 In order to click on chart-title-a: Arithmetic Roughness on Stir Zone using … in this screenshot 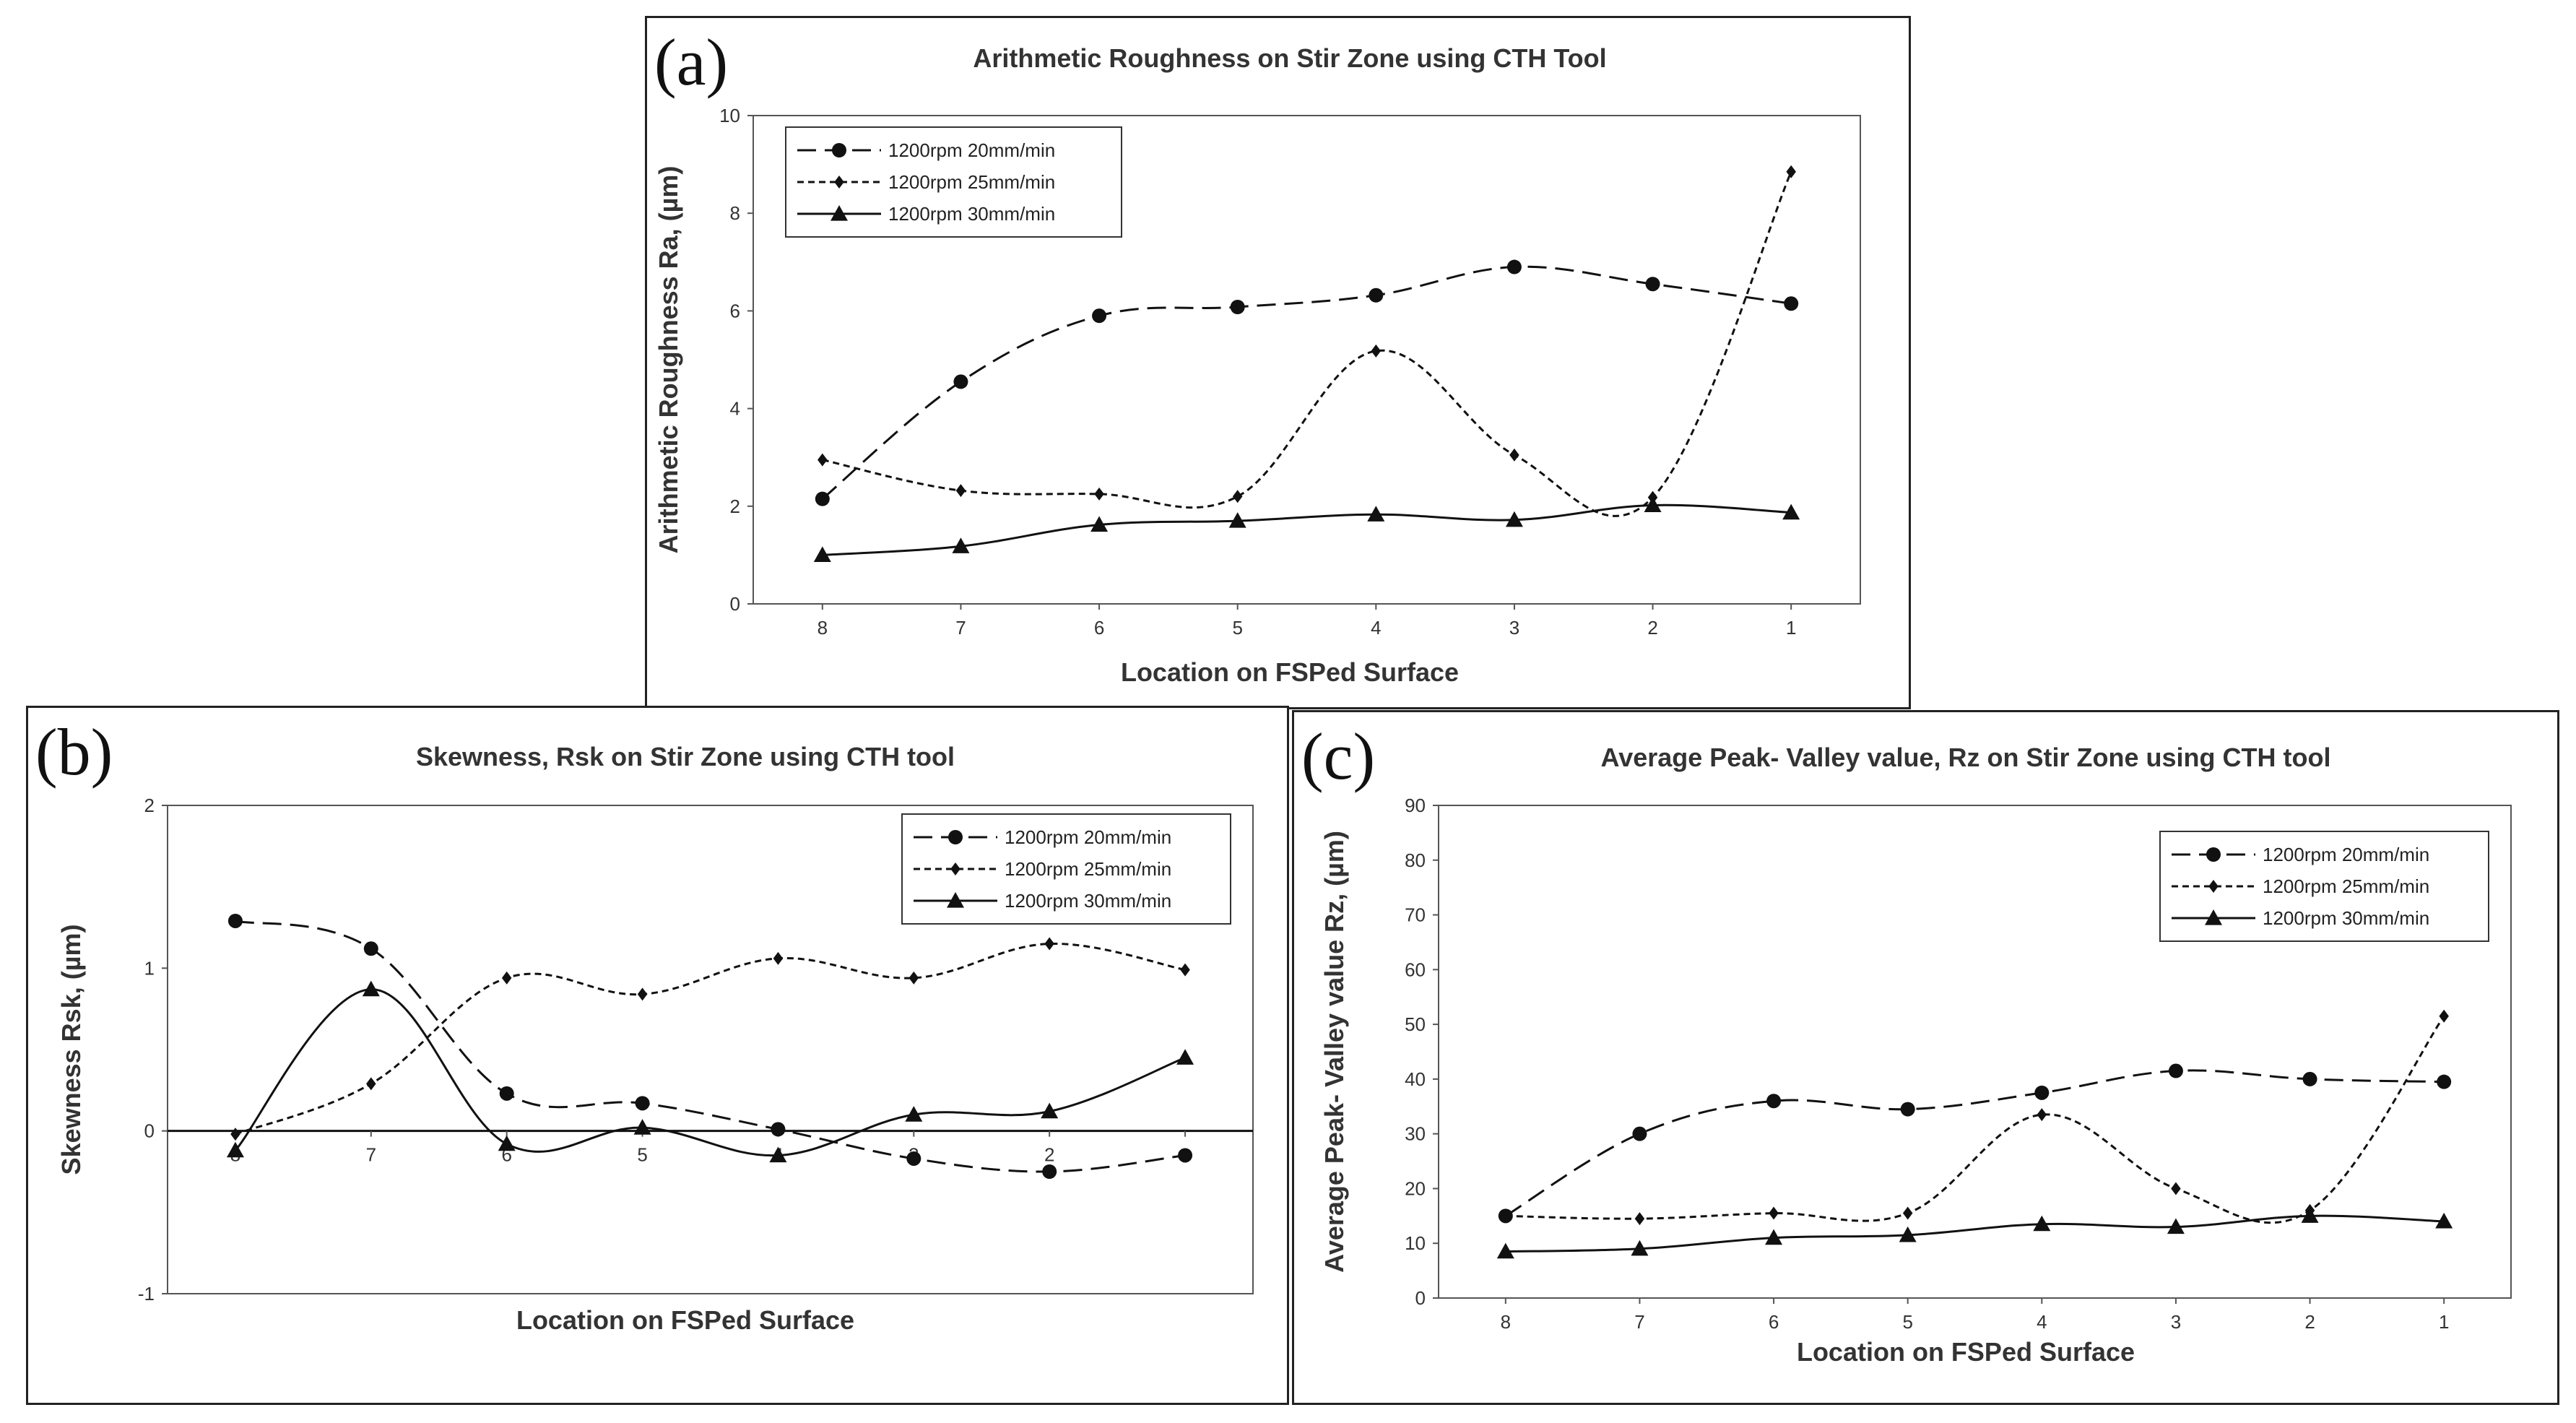, I will do `click(1289, 58)`.